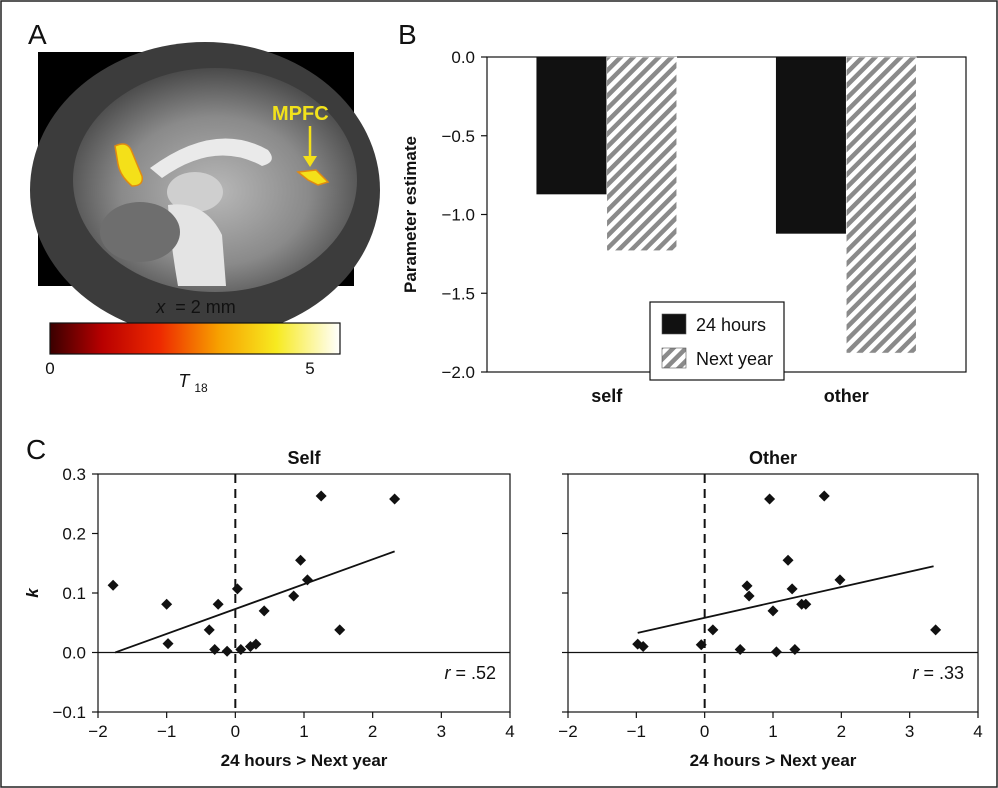 The height and width of the screenshot is (788, 998). I want to click on y-tick-label: 0.2, so click(74, 534).